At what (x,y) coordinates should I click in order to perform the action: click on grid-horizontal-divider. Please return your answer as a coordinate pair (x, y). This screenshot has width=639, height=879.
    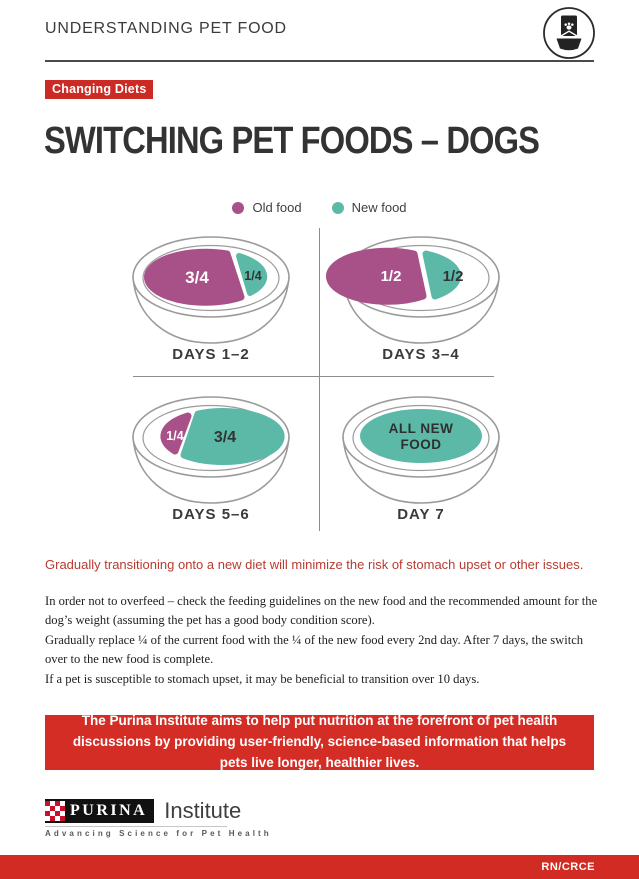
    Looking at the image, I should click on (313, 376).